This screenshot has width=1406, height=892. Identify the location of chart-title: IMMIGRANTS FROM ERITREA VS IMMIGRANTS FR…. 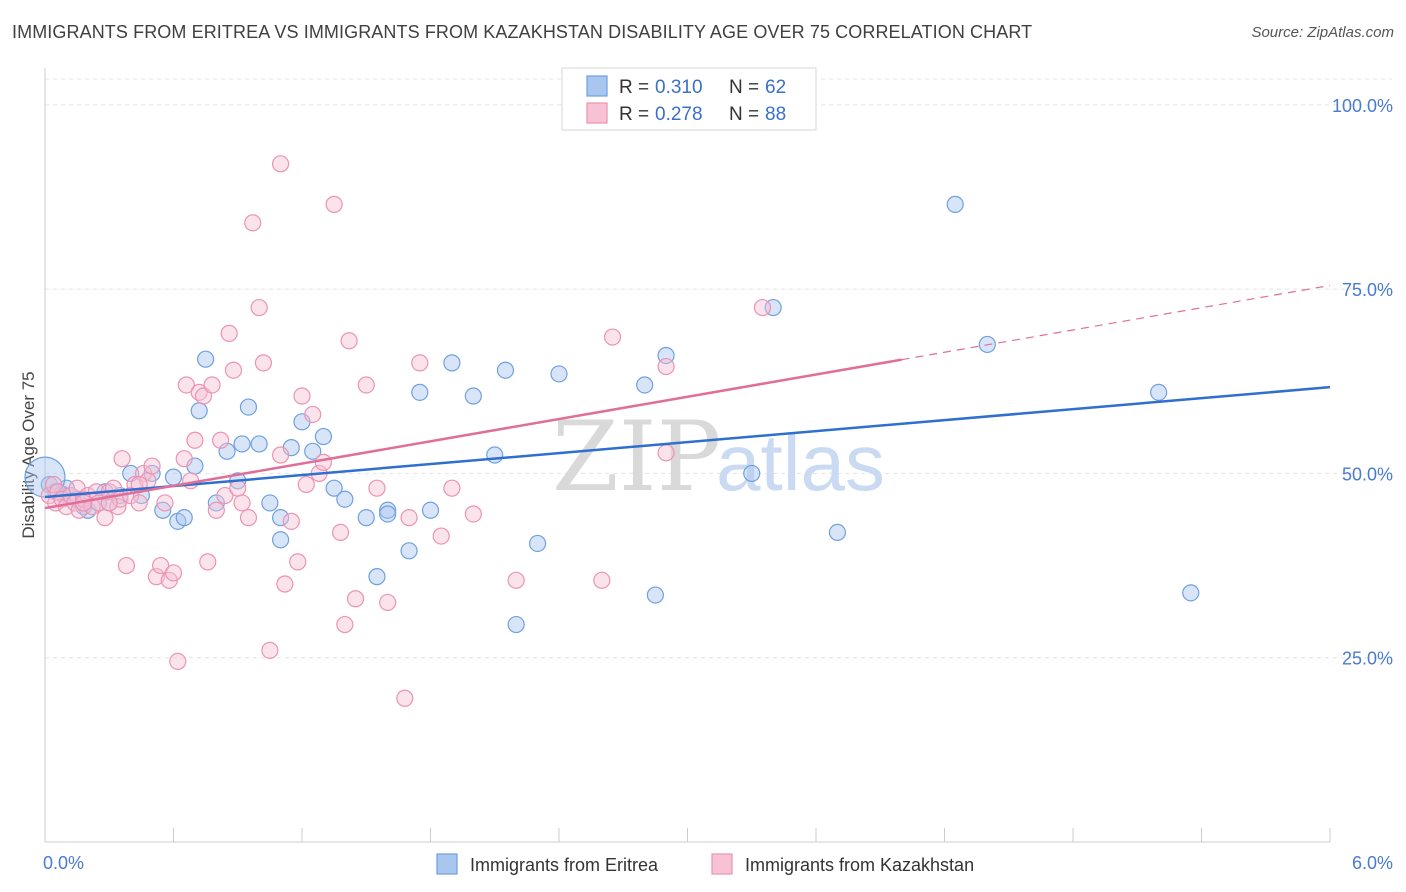
(522, 32).